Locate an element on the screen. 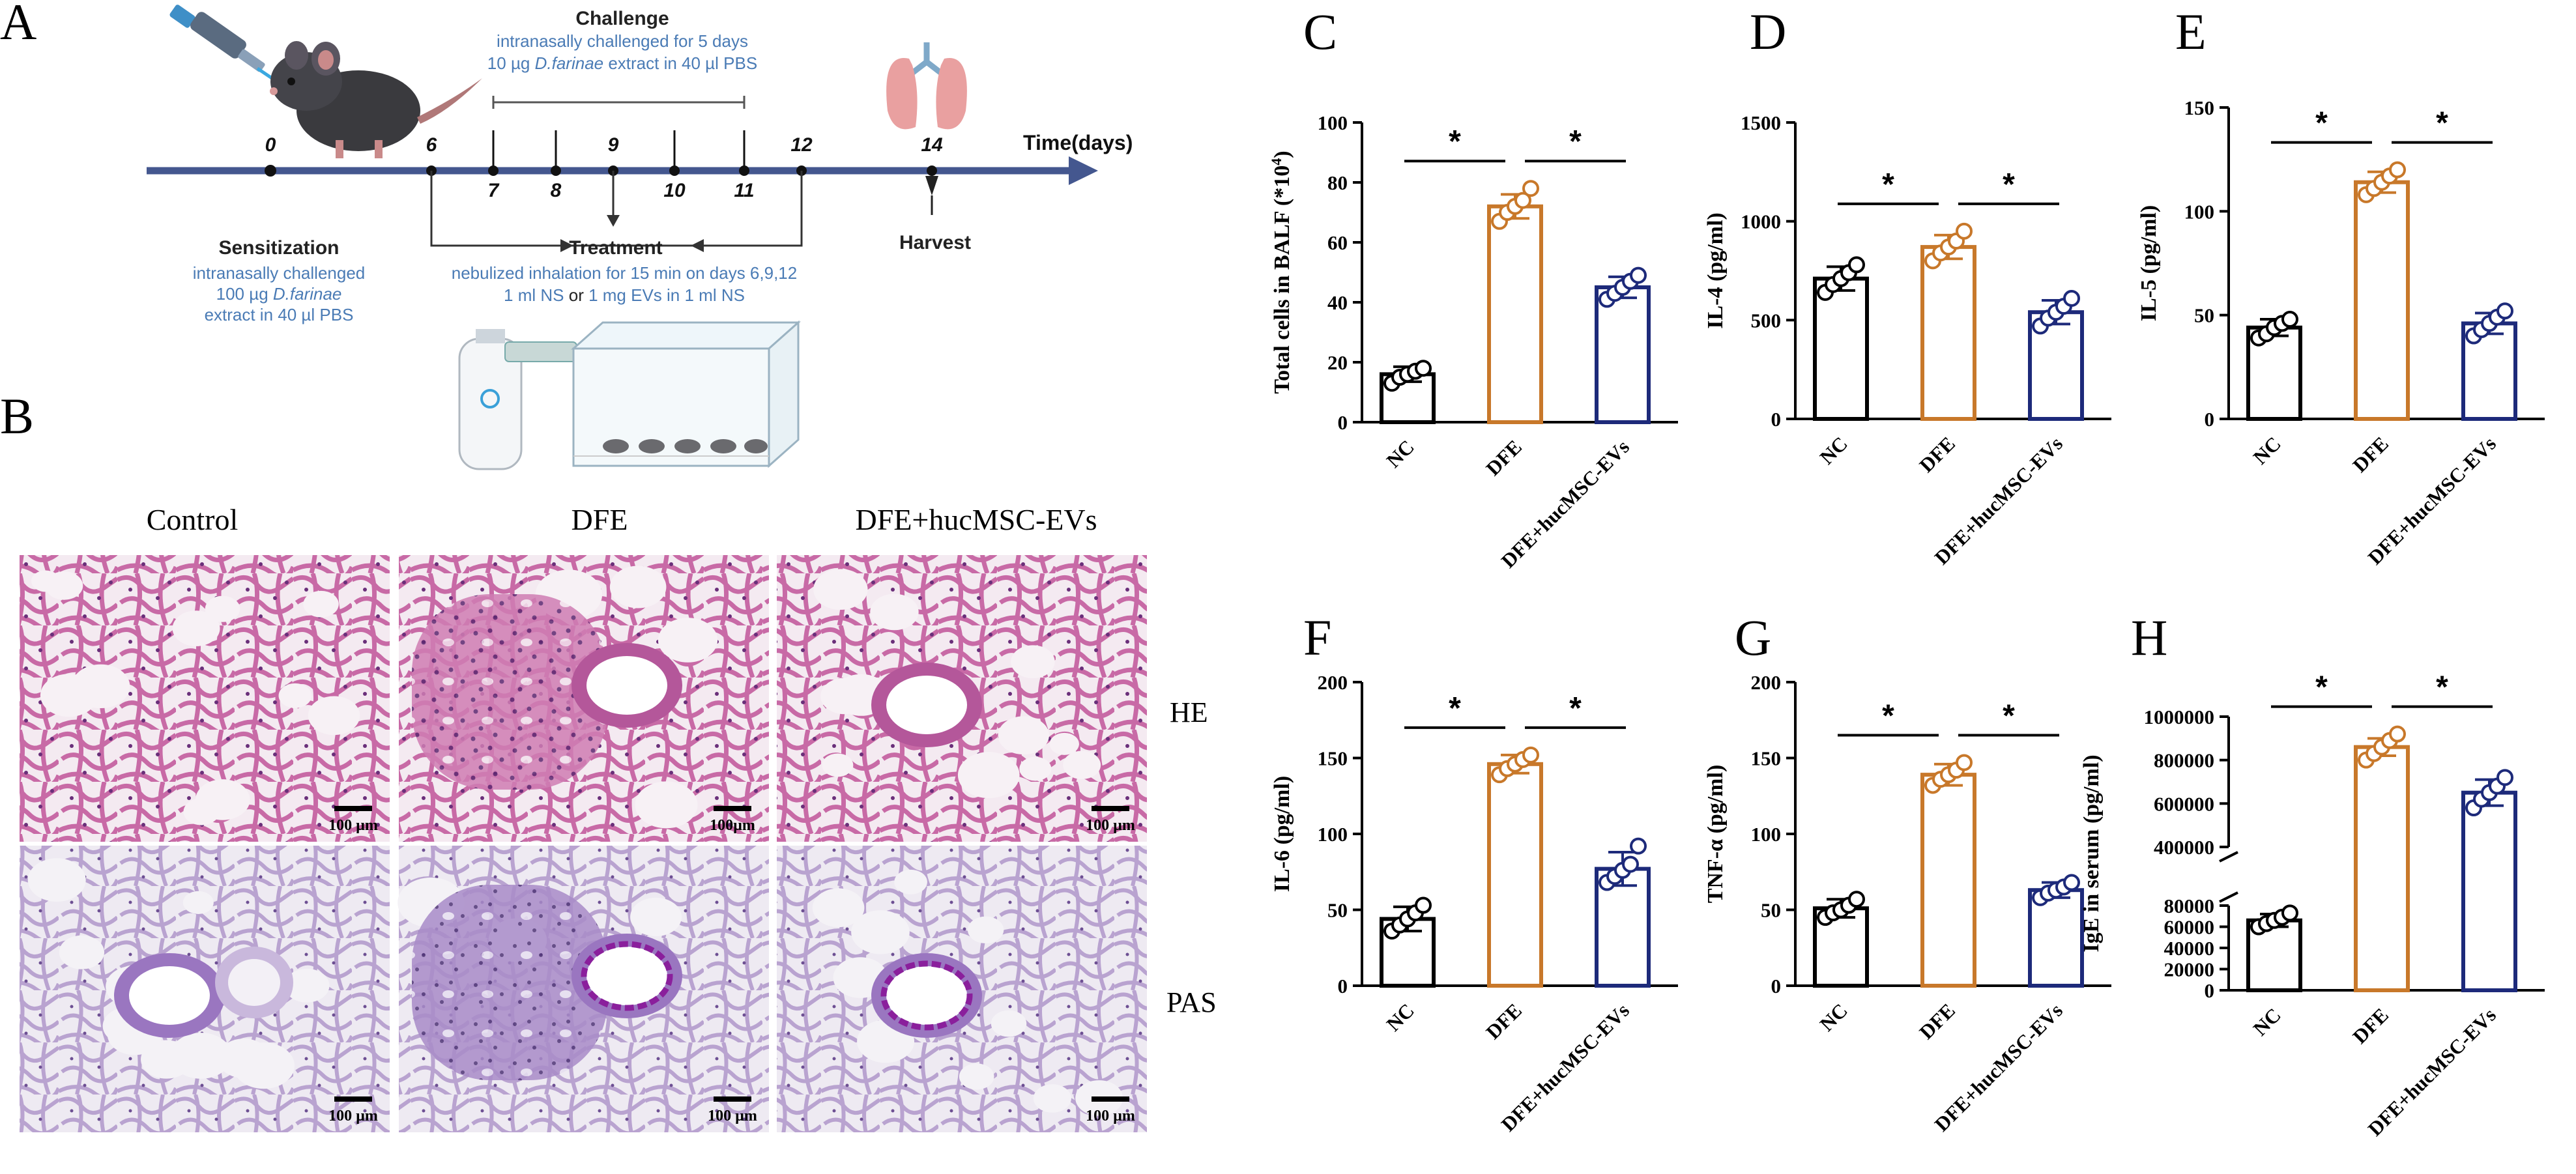  histology-row-pas: PAS is located at coordinates (1191, 1002).